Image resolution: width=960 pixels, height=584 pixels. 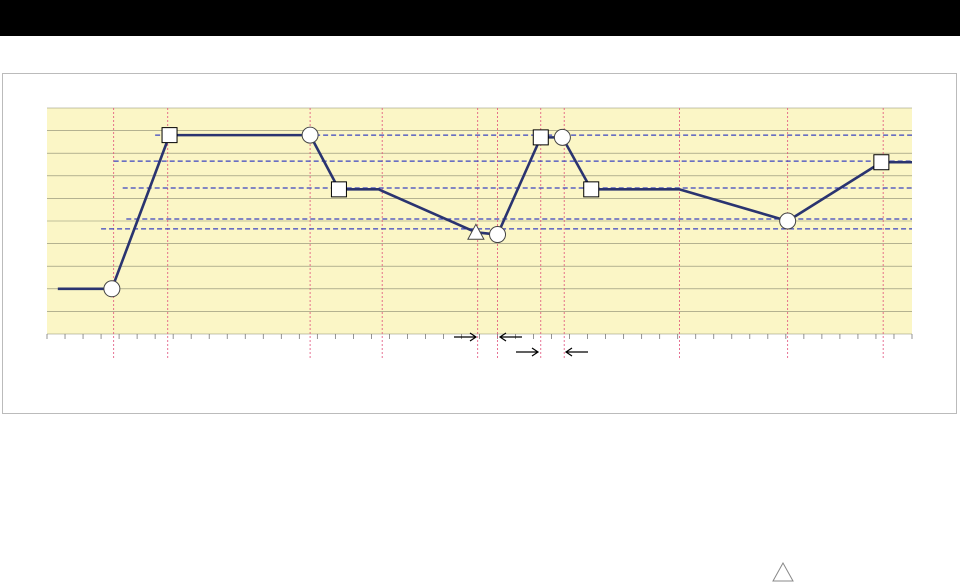 What do you see at coordinates (783, 571) in the screenshot?
I see `triangle-icon` at bounding box center [783, 571].